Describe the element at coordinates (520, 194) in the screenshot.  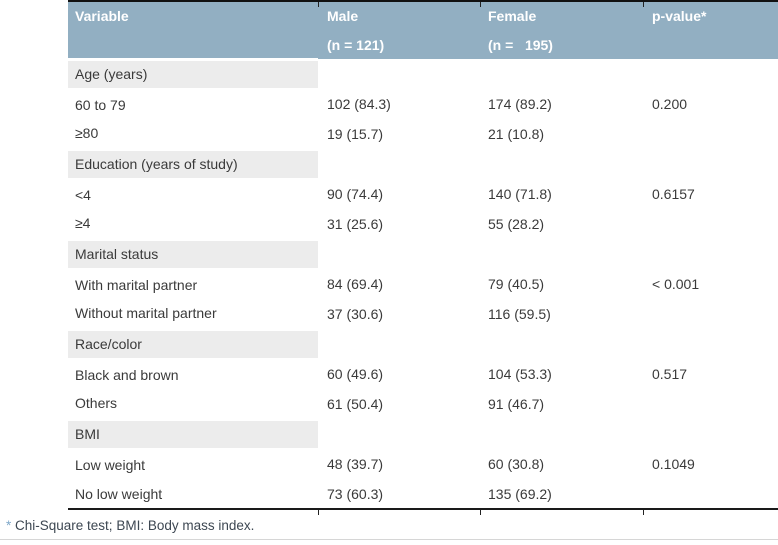
I see `cell-female: 140 (71.8)` at that location.